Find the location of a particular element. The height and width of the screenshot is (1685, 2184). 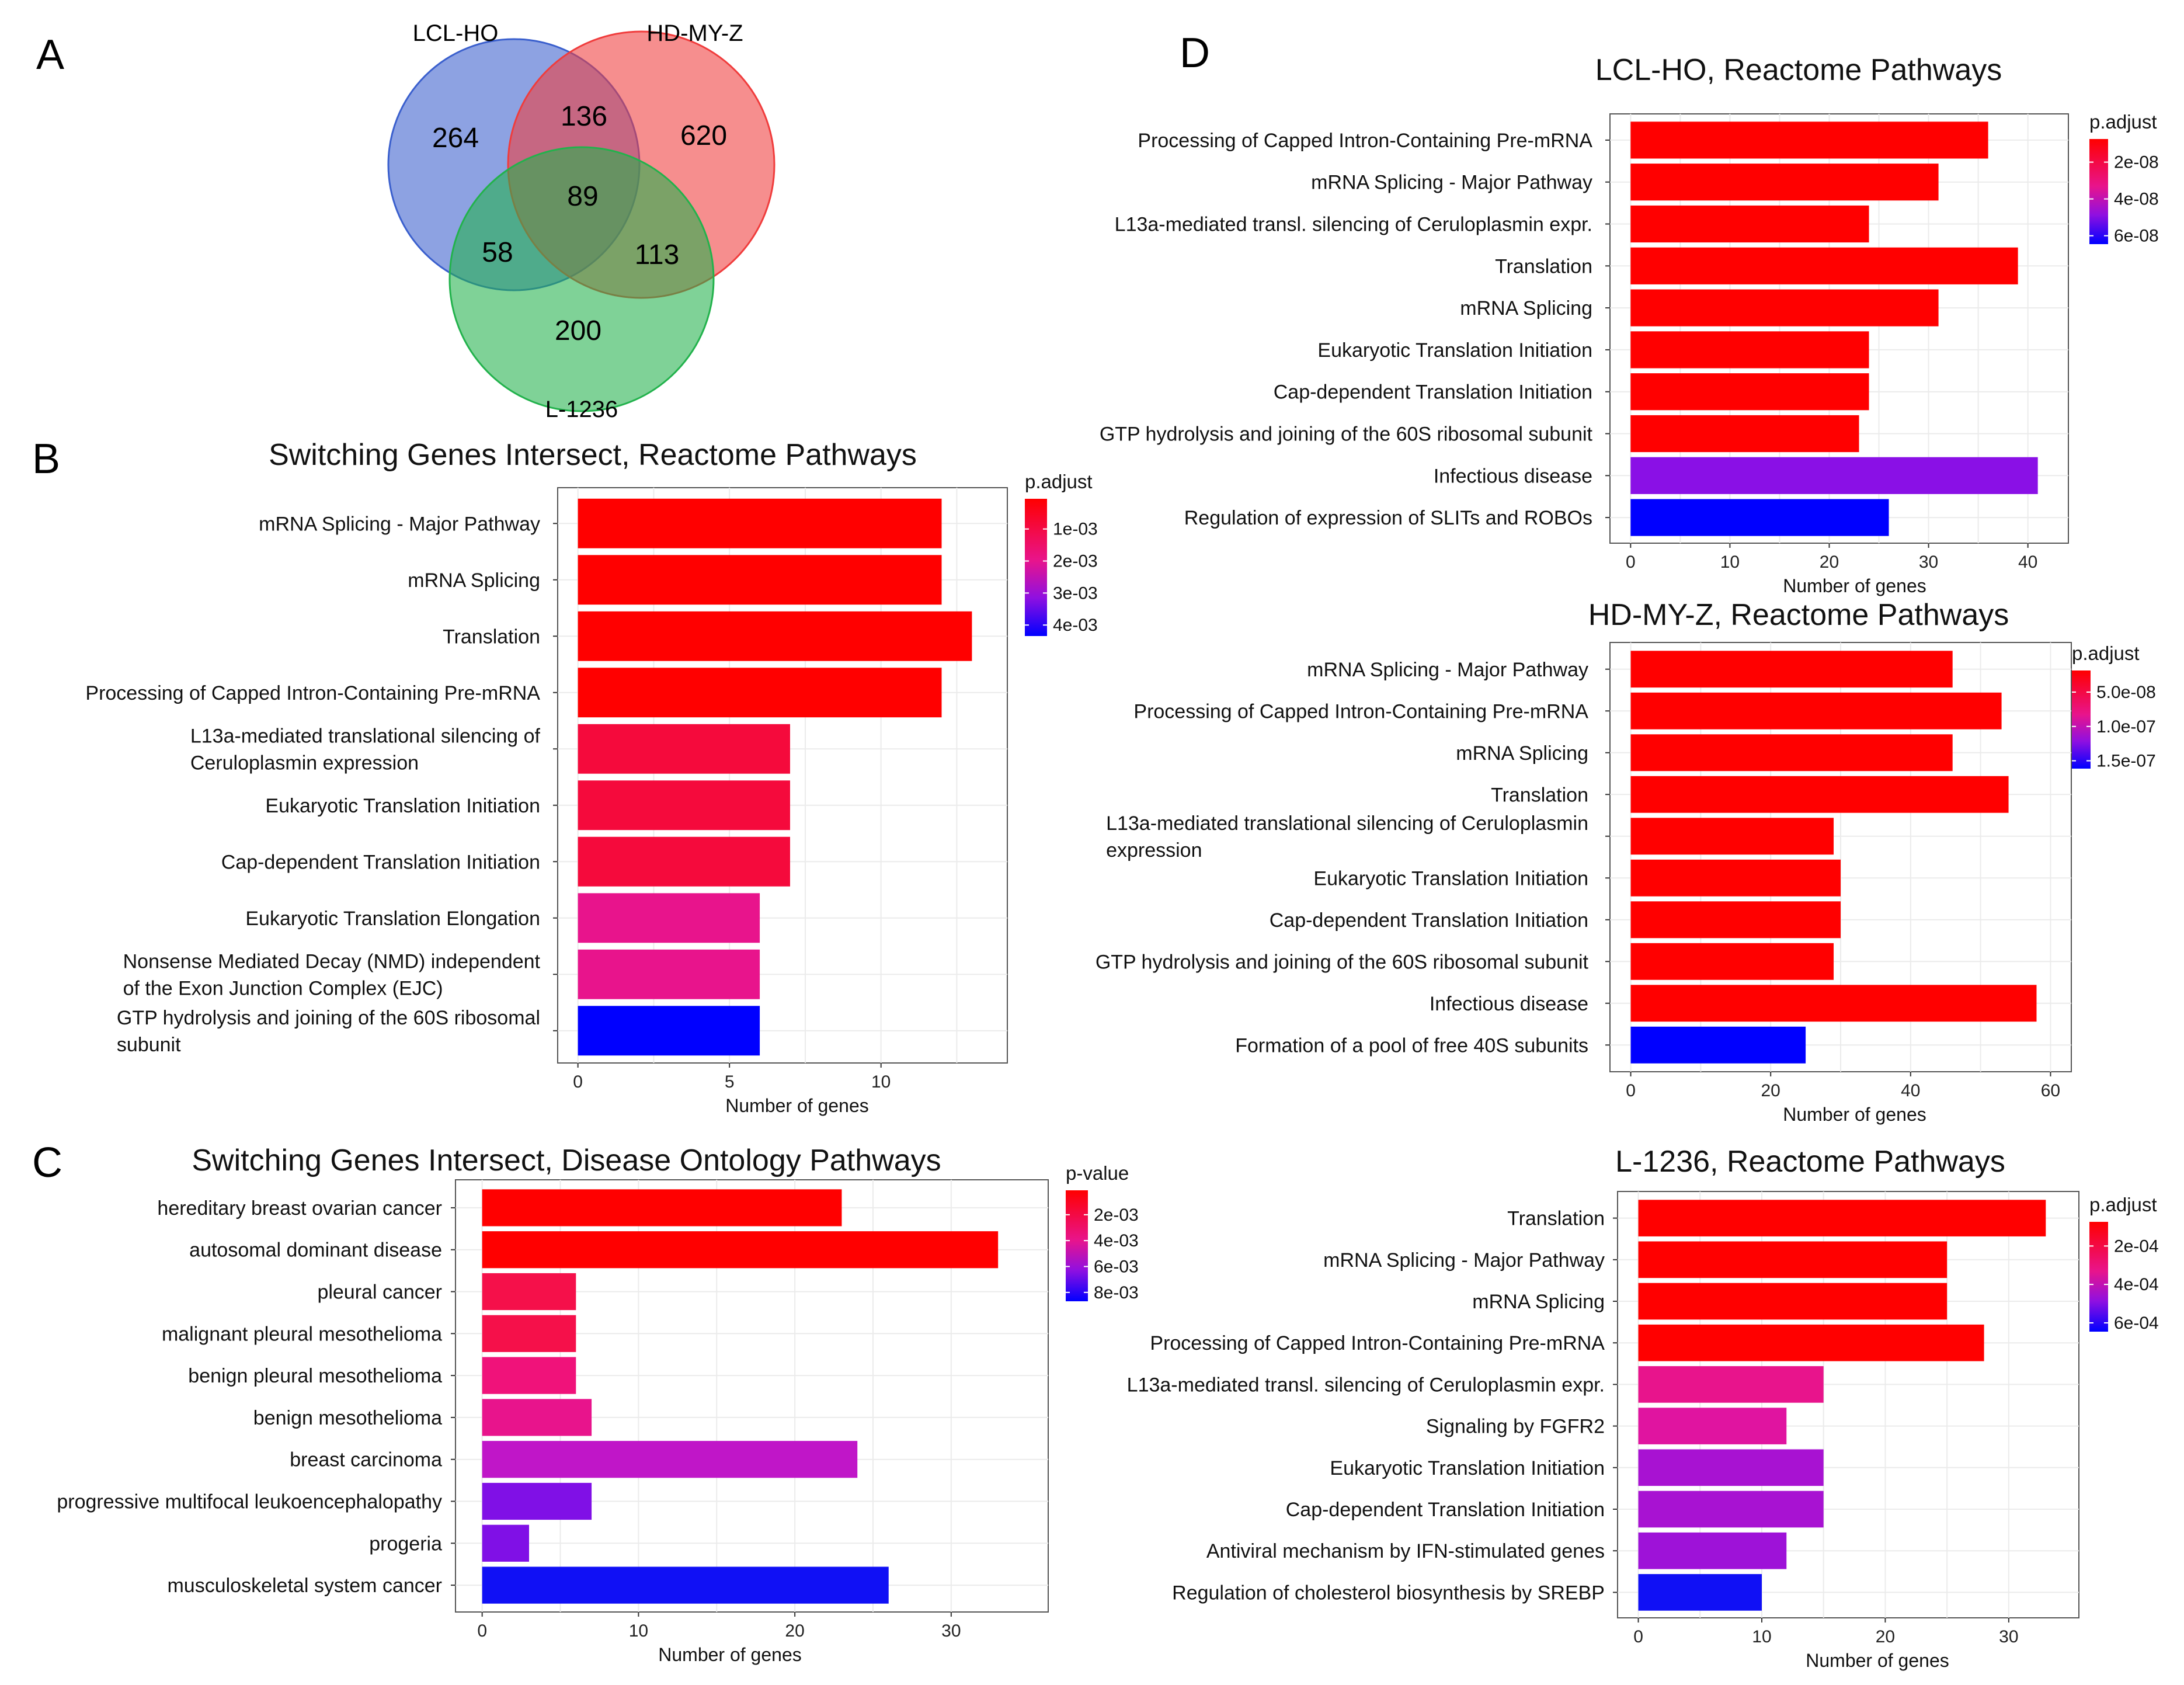

x-tick-label: 60 is located at coordinates (2050, 1090).